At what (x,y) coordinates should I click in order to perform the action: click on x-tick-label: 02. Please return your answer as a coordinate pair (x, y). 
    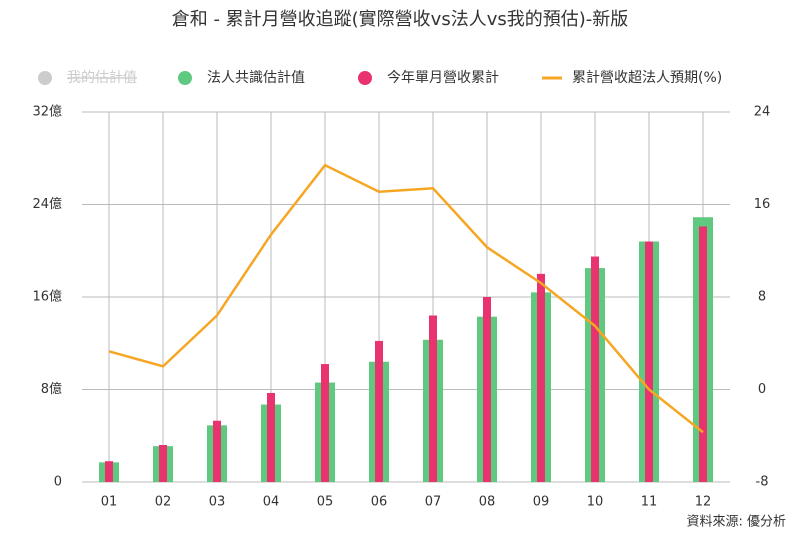
    Looking at the image, I should click on (163, 502).